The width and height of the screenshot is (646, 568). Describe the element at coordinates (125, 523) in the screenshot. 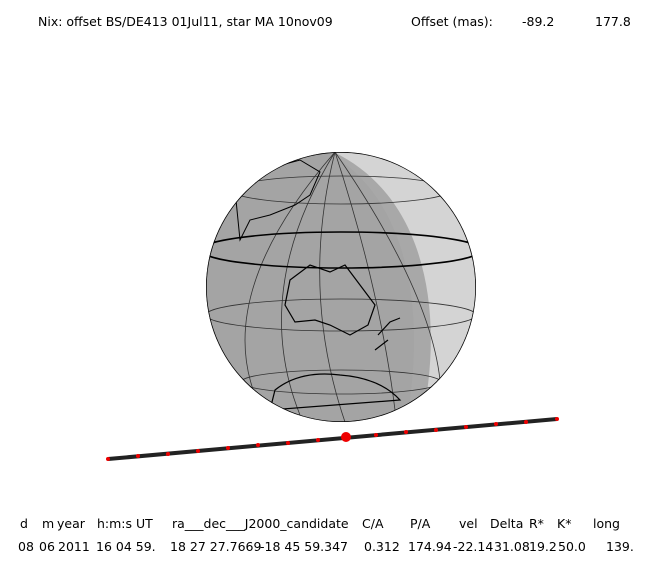

I see `column-header: h:m:s UT` at that location.